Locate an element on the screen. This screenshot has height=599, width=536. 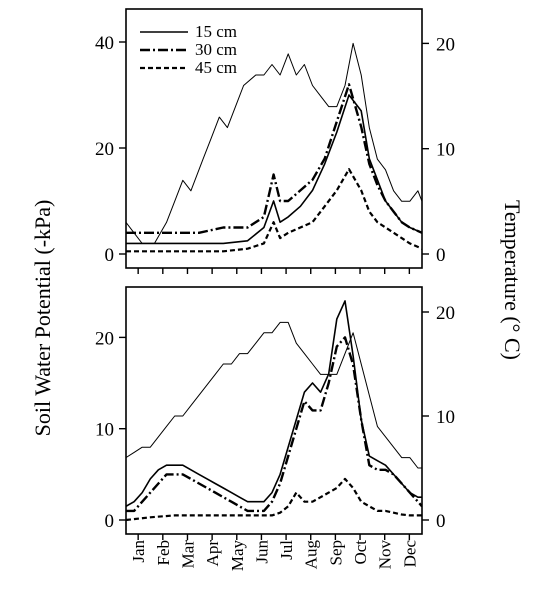
month-label: Feb is located at coordinates (163, 553).